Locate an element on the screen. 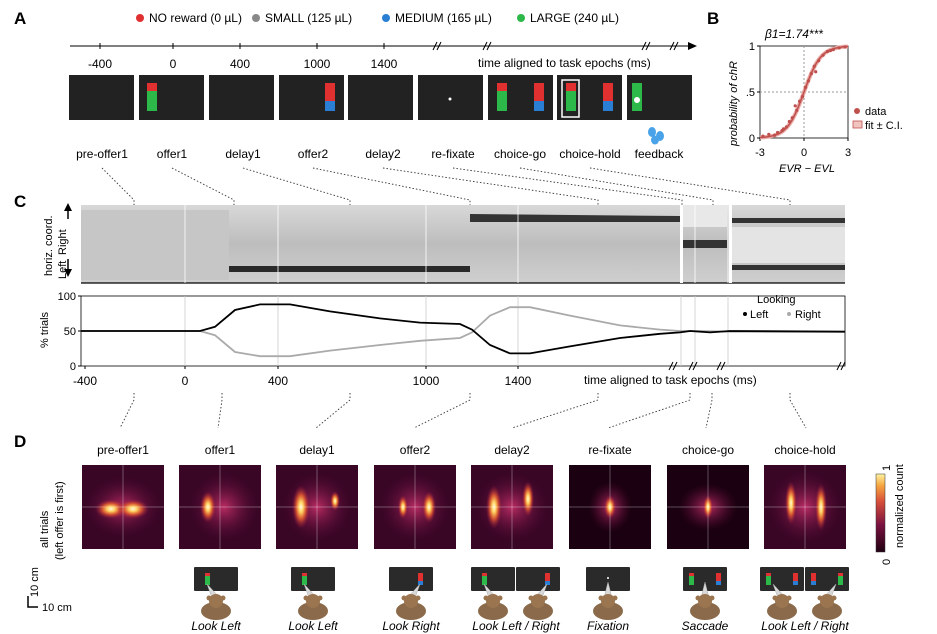  b-ytick-label-0: 0 is located at coordinates (752, 139).